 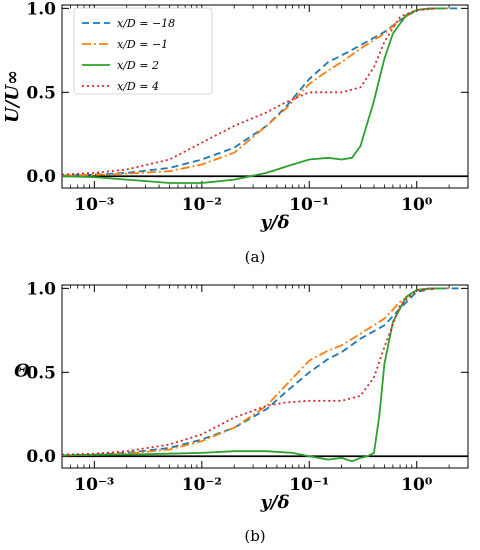 What do you see at coordinates (254, 536) in the screenshot?
I see `panel-caption: (b)` at bounding box center [254, 536].